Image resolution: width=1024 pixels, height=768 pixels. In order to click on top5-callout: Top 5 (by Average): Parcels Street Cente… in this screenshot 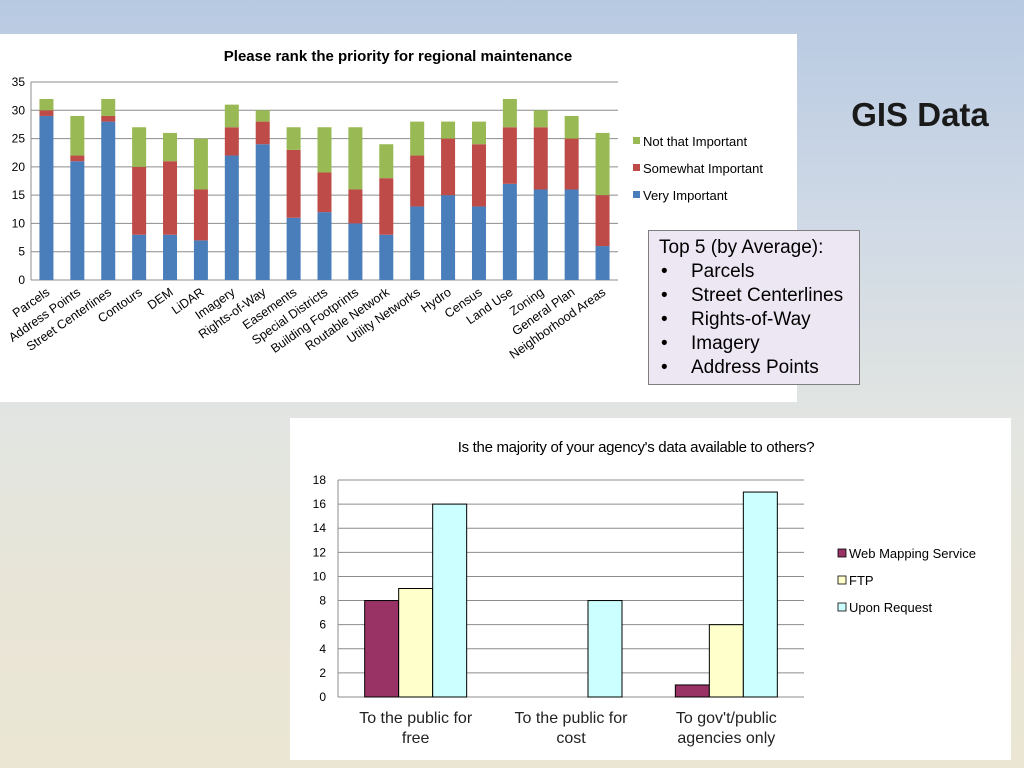, I will do `click(754, 307)`.